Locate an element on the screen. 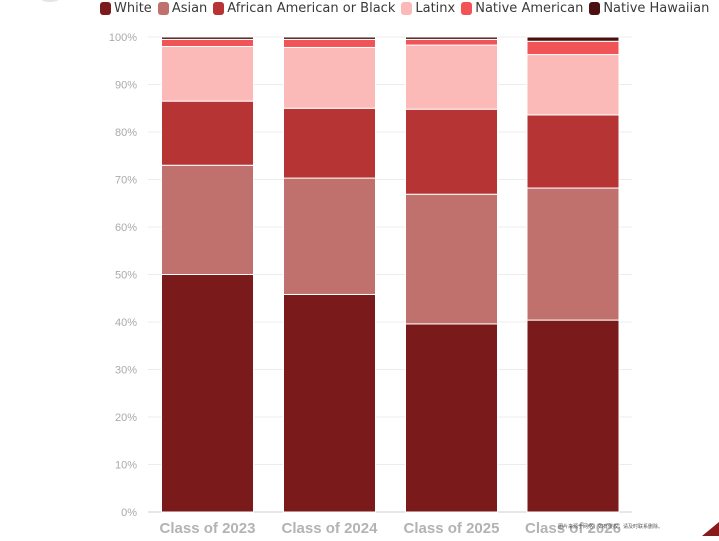  legend-item: Asian is located at coordinates (182, 8).